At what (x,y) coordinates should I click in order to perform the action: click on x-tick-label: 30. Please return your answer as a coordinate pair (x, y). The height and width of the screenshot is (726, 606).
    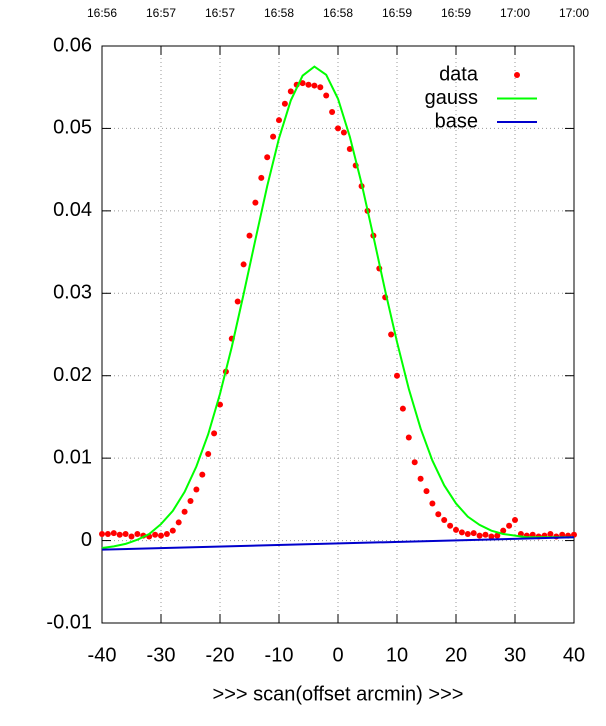
    Looking at the image, I should click on (515, 655).